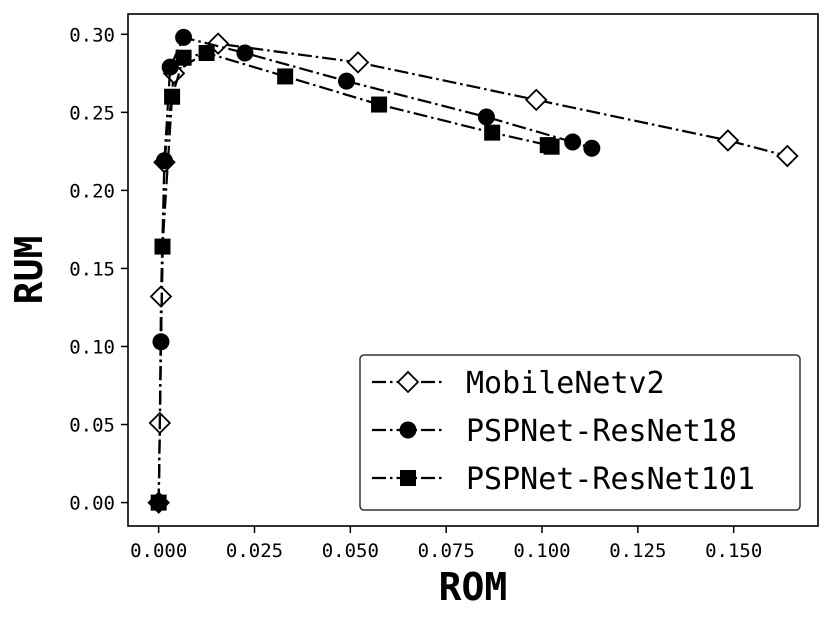 This screenshot has height=622, width=830. What do you see at coordinates (601, 431) in the screenshot?
I see `legend-label: PSPNet-ResNet18` at bounding box center [601, 431].